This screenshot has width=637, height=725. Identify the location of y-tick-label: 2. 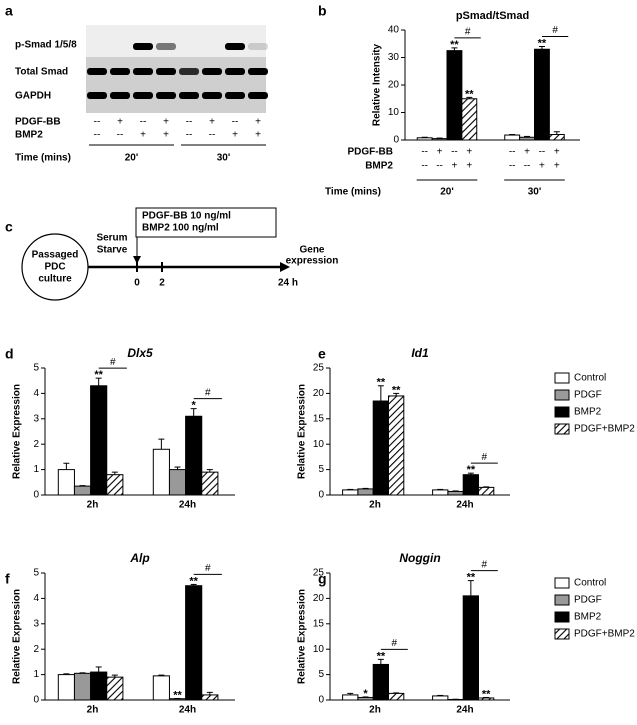
(36, 649).